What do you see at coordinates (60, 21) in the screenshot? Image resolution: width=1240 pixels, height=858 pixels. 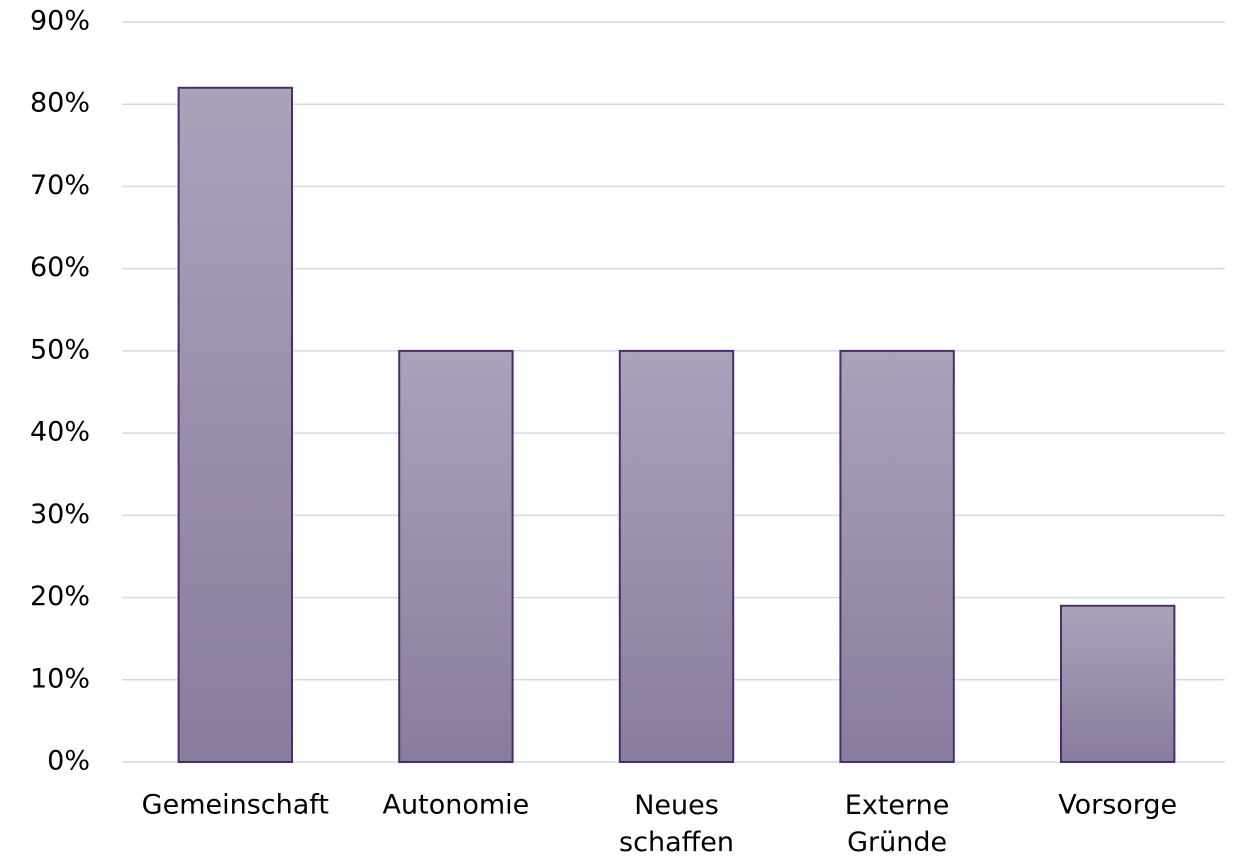 I see `y-tick-label: 90%` at bounding box center [60, 21].